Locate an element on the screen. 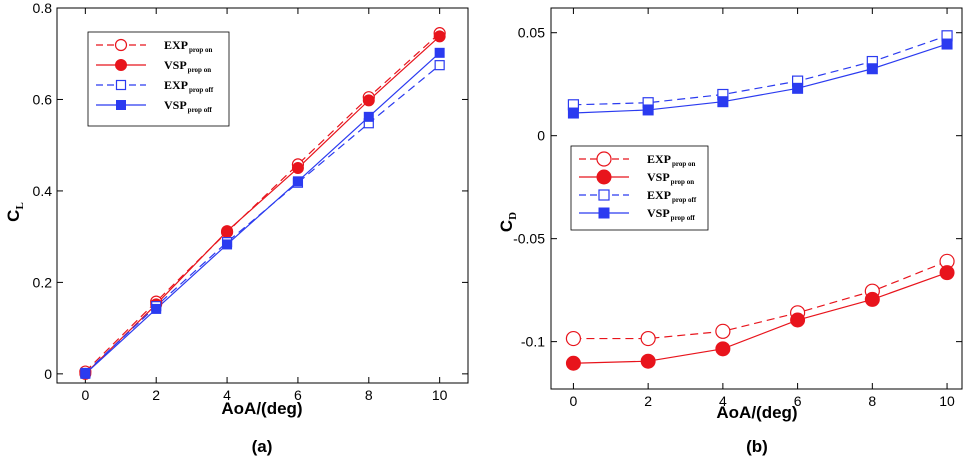 This screenshot has width=969, height=458. y-tick-label: -0.1 is located at coordinates (533, 342).